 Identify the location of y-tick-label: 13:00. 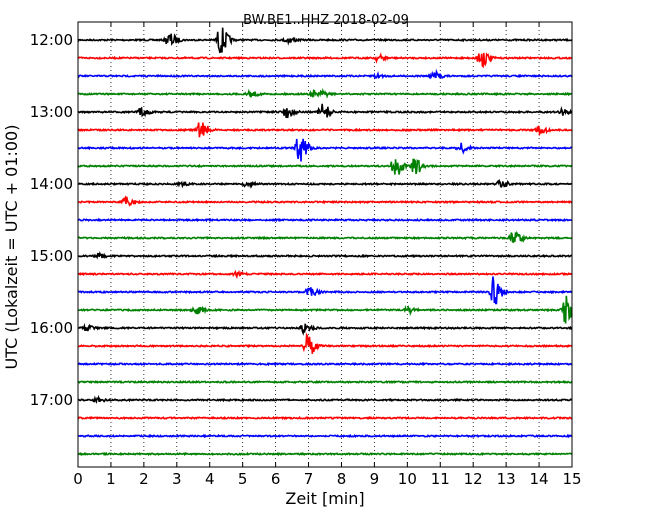
(51, 112).